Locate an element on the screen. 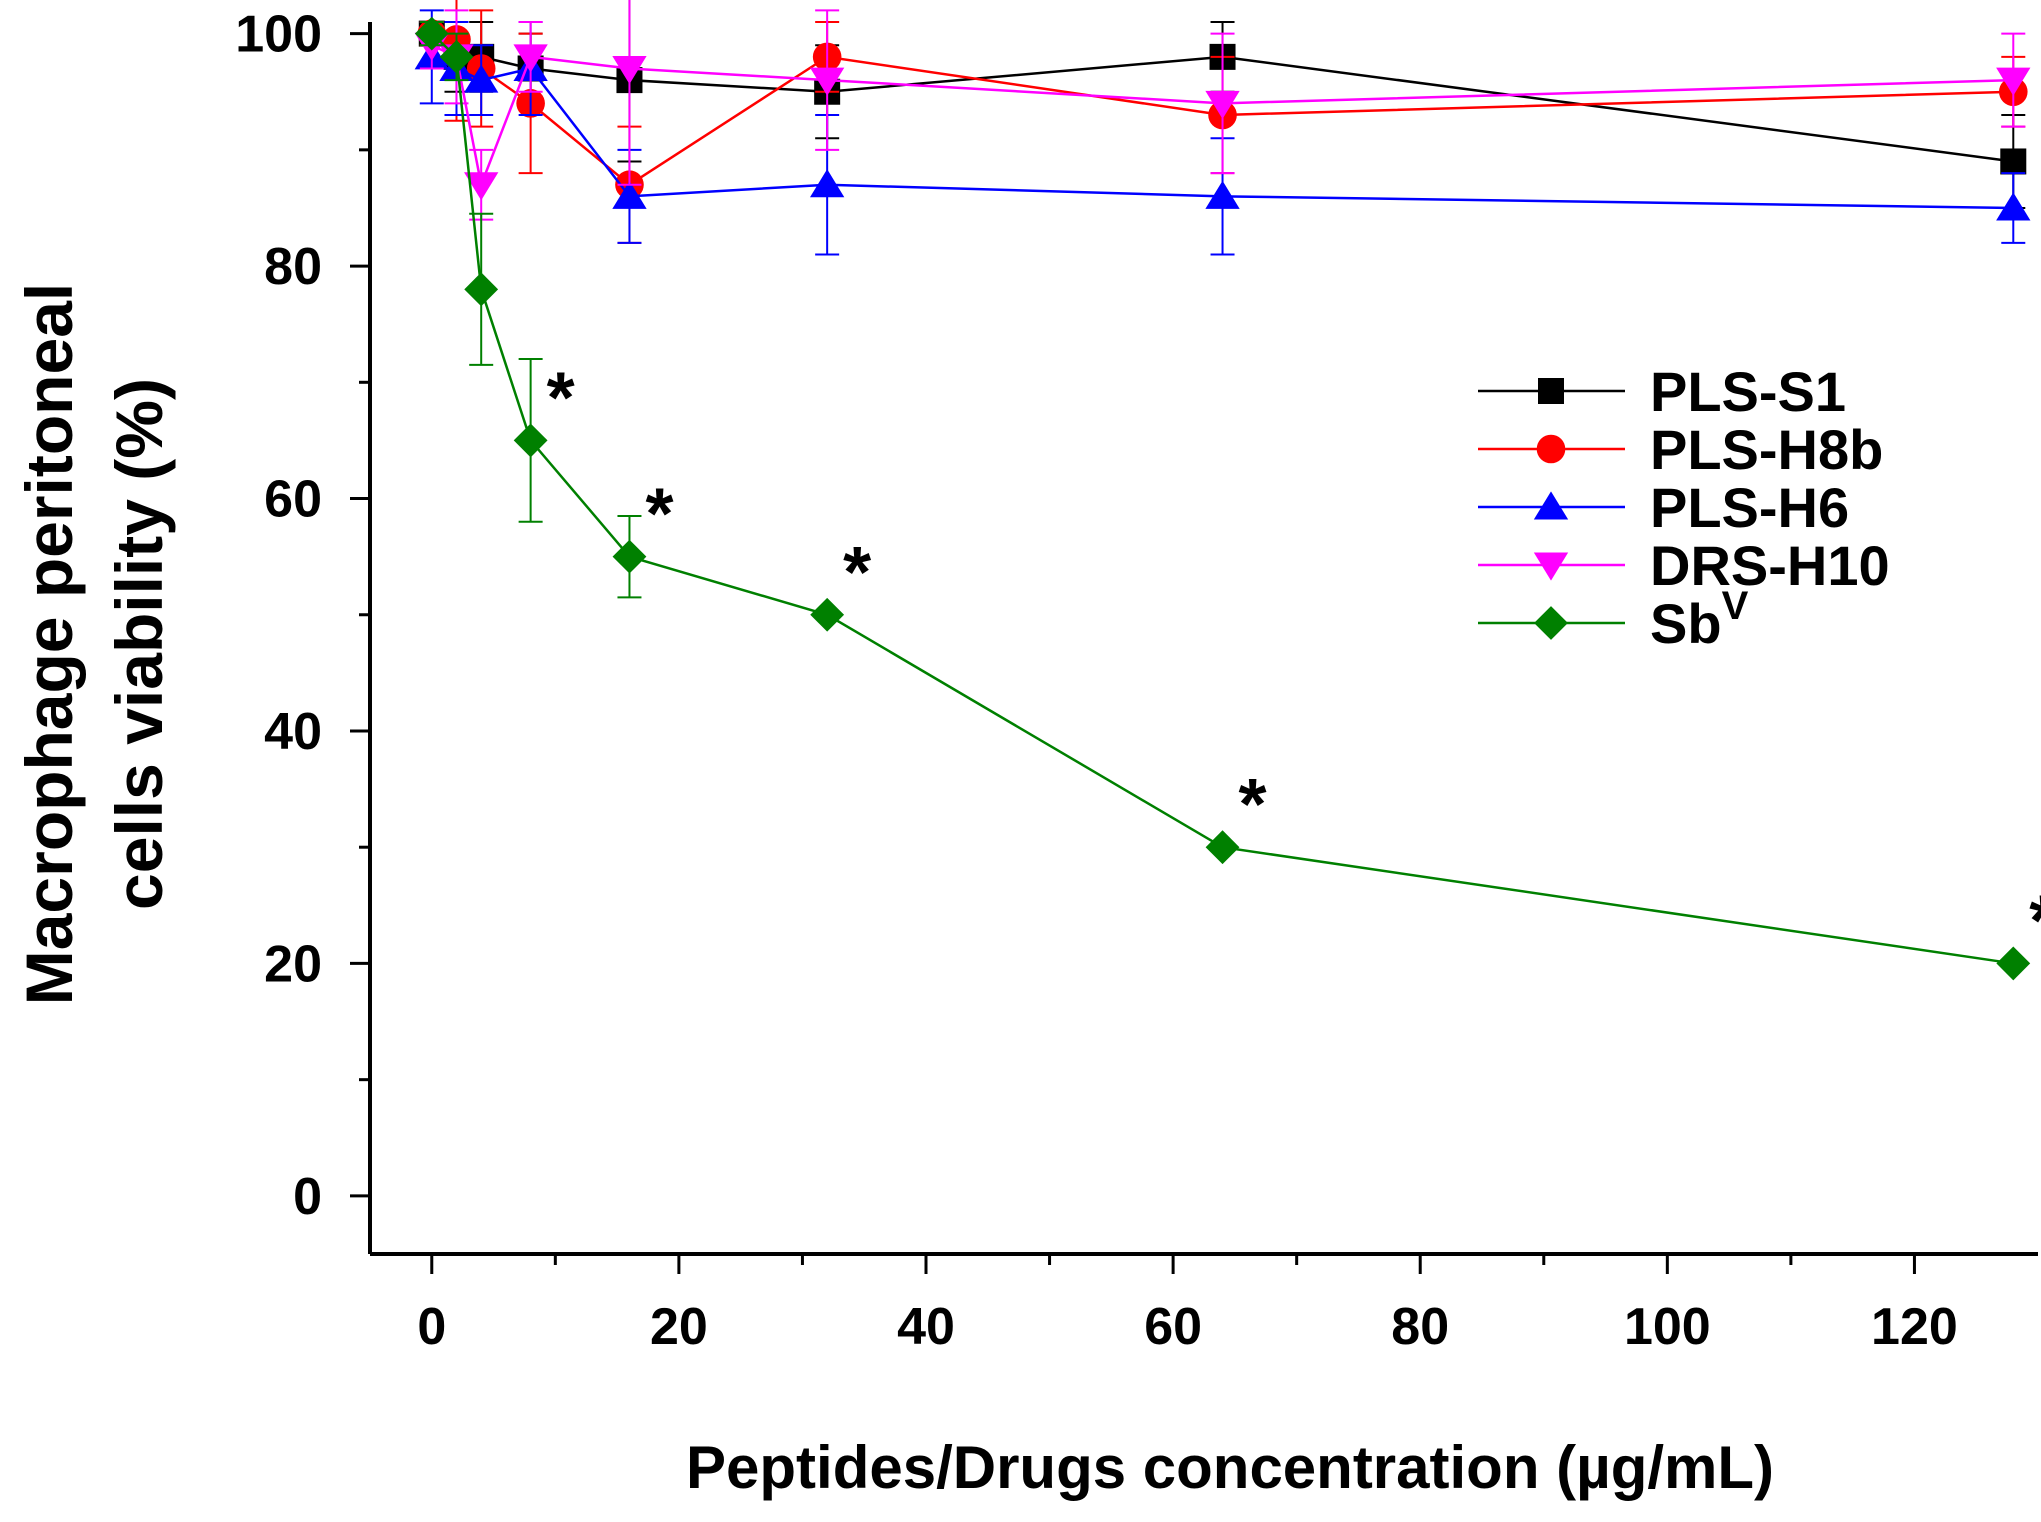 This screenshot has width=2041, height=1522. legend-label: PLS-H6 is located at coordinates (1749, 507).